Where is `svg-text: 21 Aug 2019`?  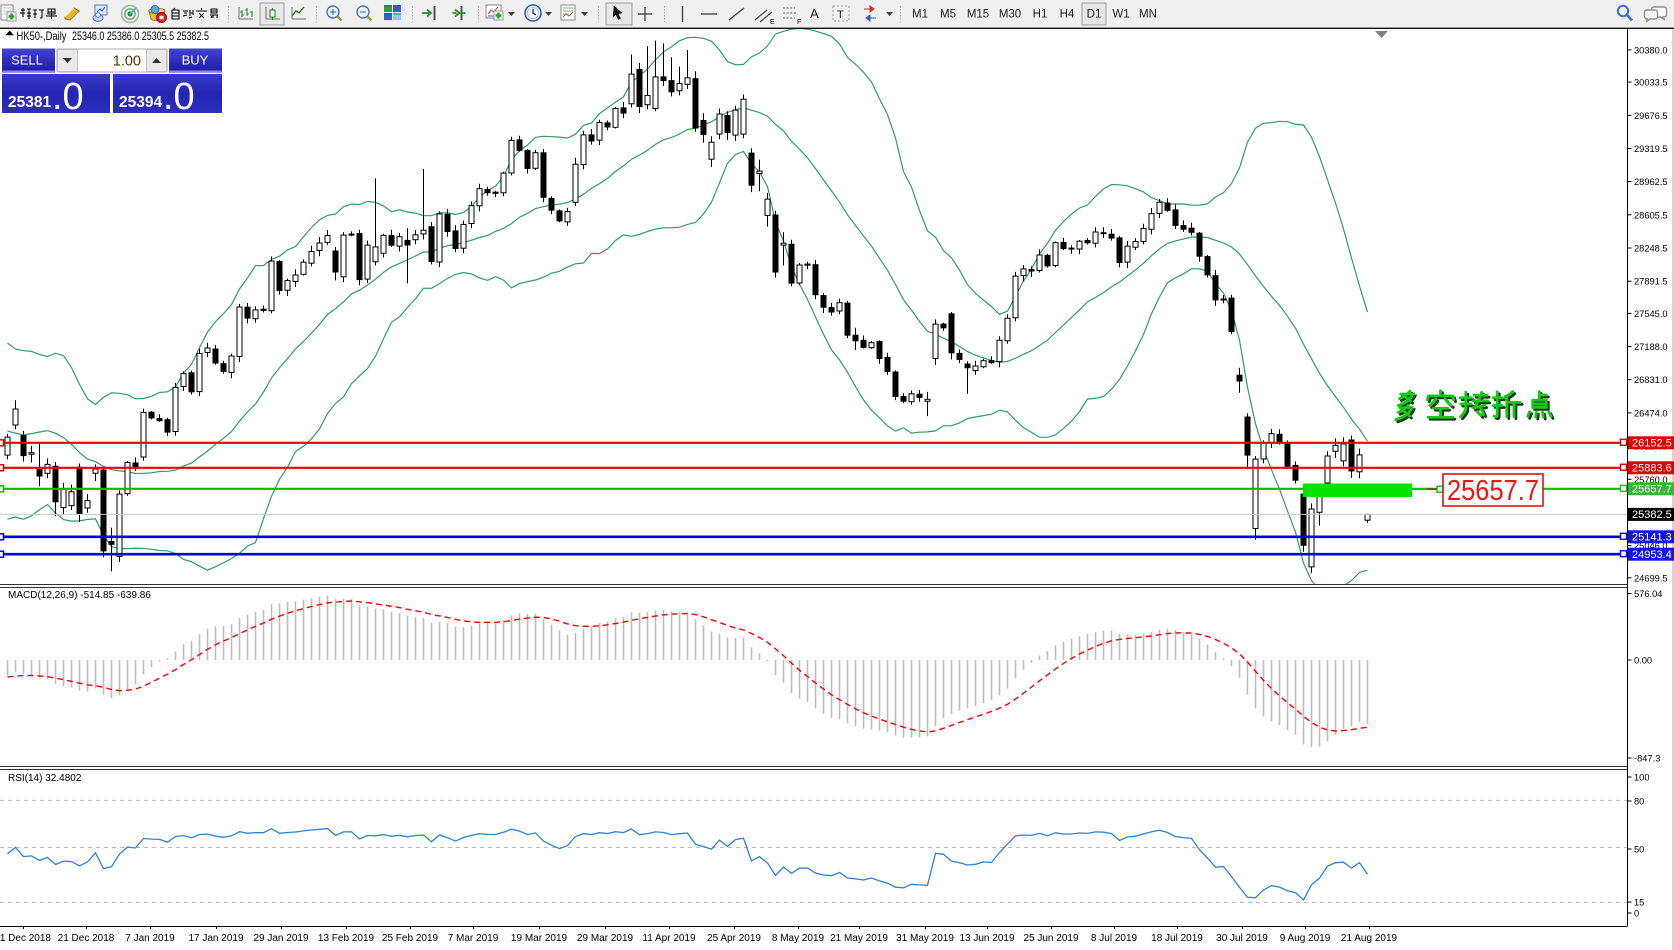
svg-text: 21 Aug 2019 is located at coordinates (1369, 938).